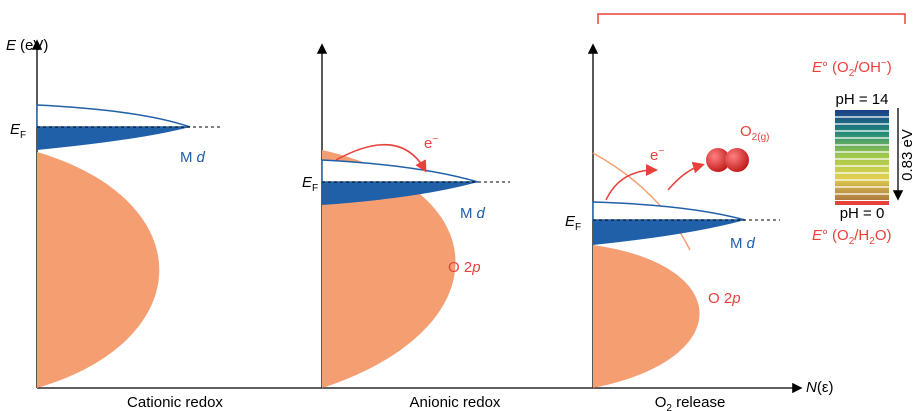  I want to click on gas-label: O2(g), so click(754, 133).